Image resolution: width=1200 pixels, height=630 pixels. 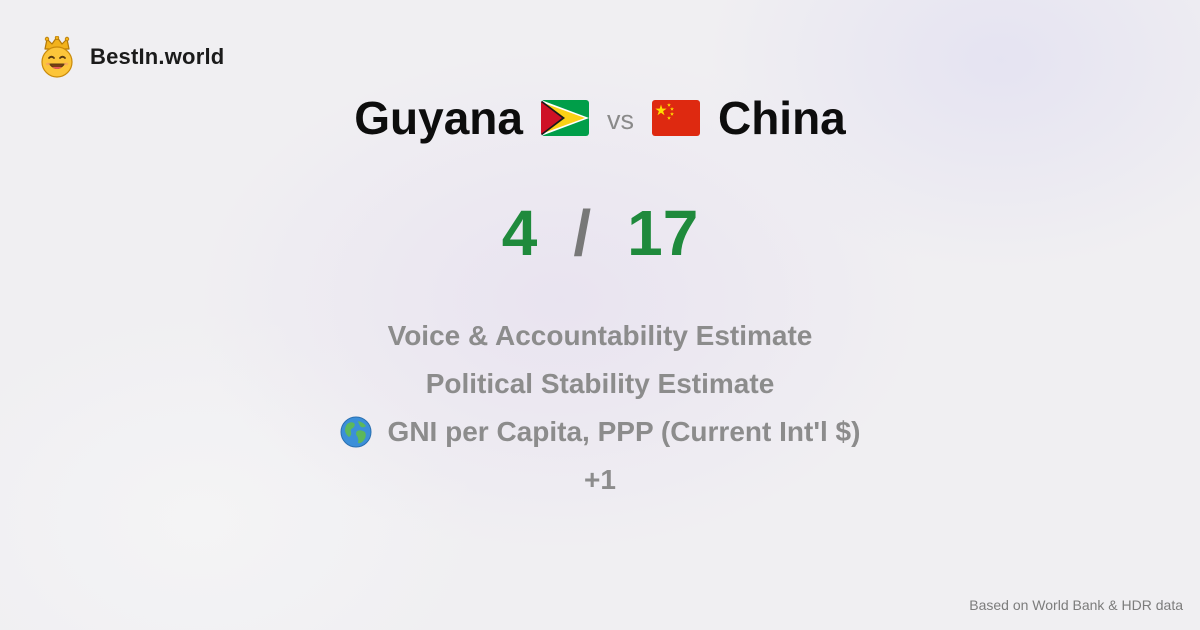 What do you see at coordinates (157, 56) in the screenshot?
I see `brand-name: BestIn.world` at bounding box center [157, 56].